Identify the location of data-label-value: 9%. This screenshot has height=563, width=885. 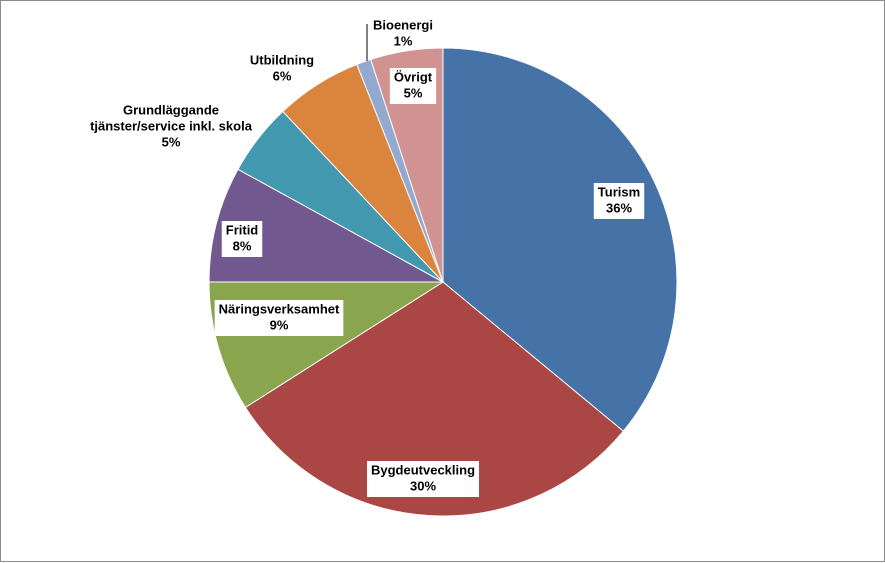
(279, 324).